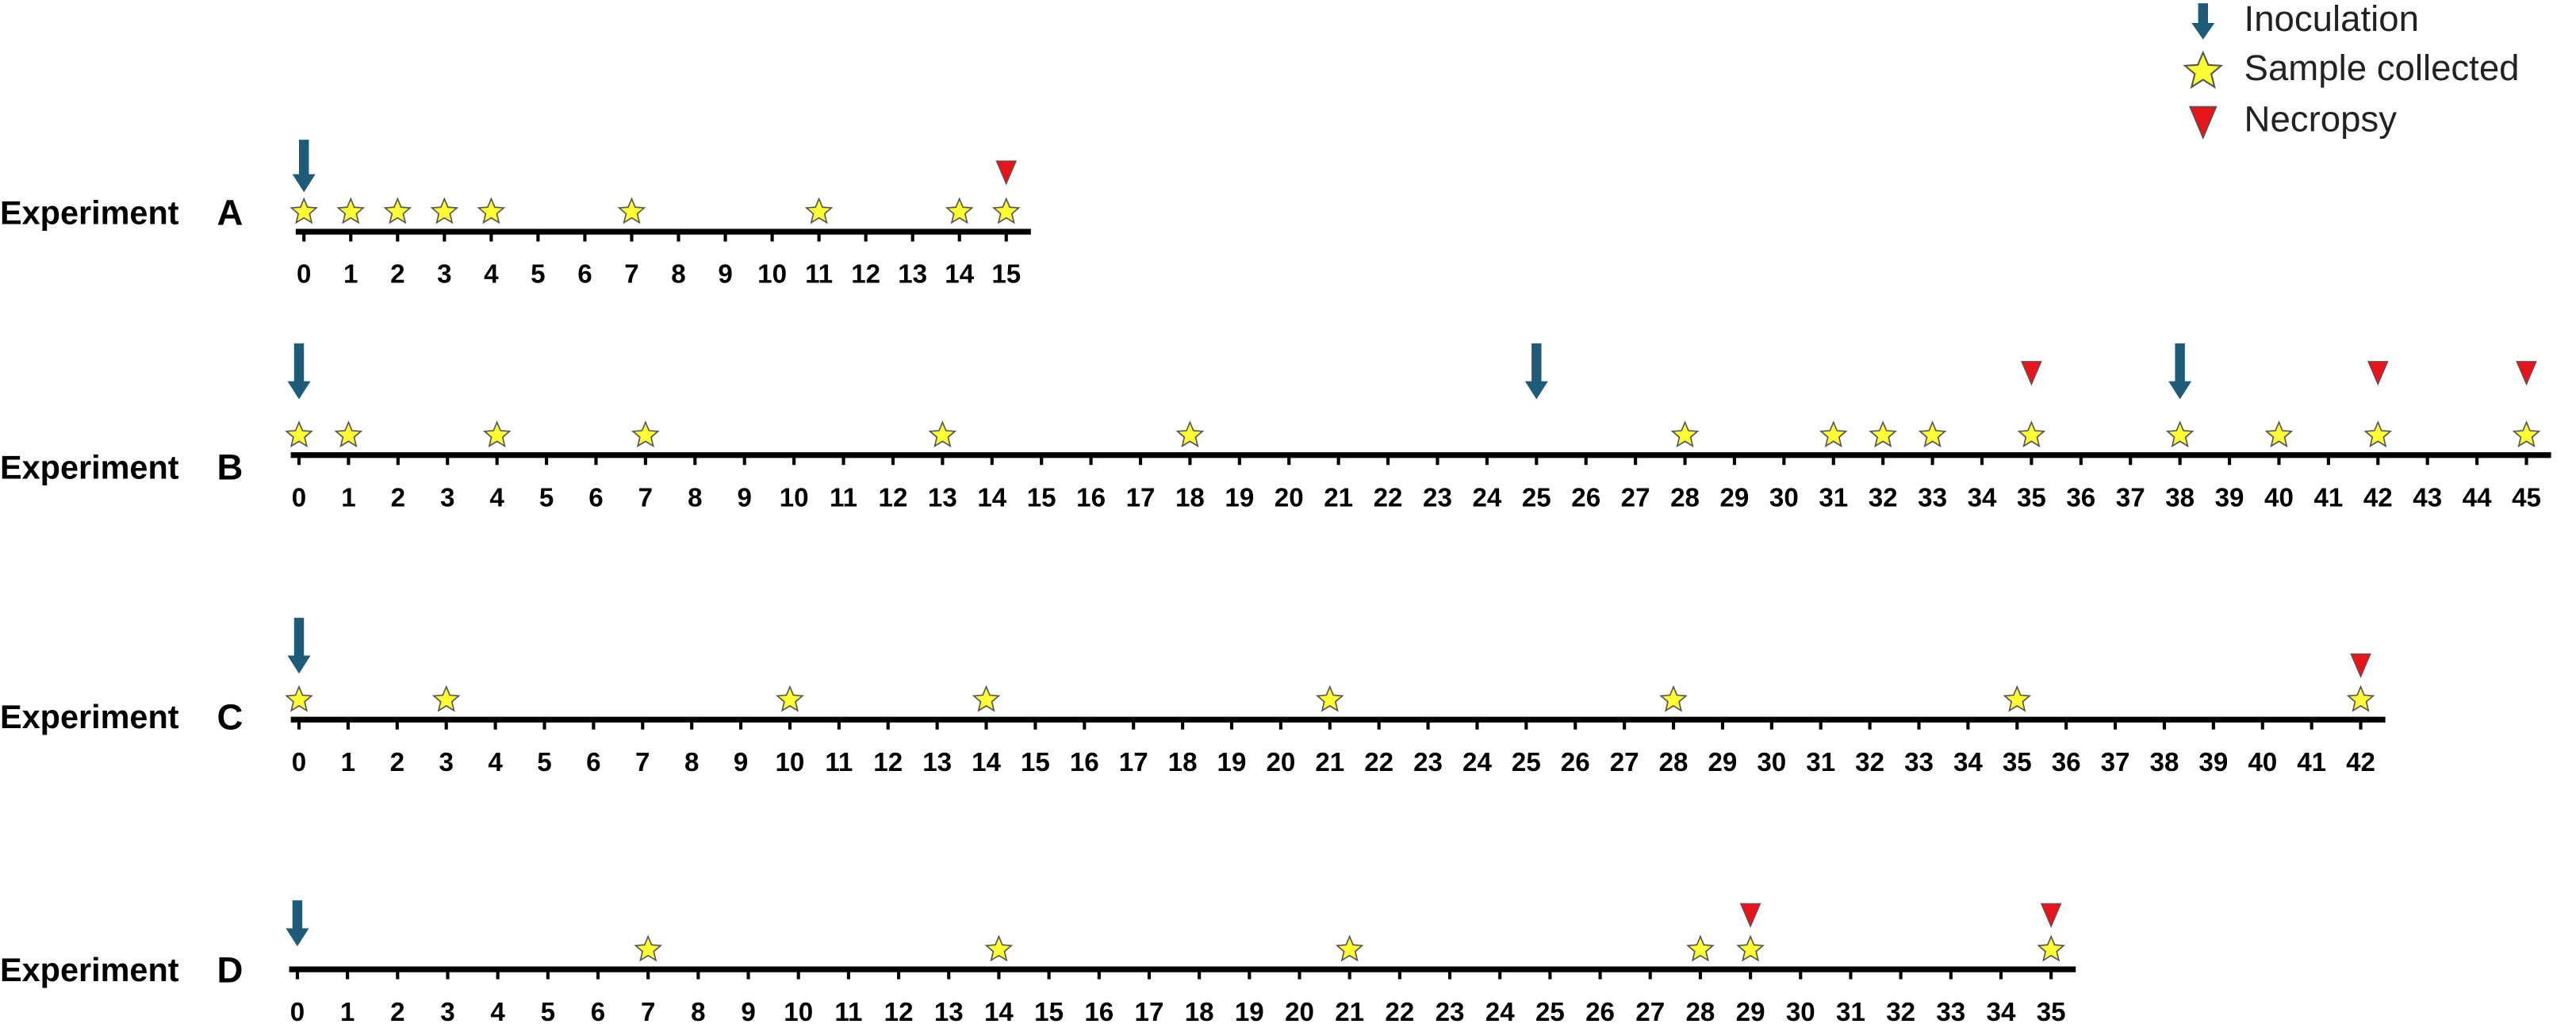  I want to click on tick-label: 12, so click(866, 275).